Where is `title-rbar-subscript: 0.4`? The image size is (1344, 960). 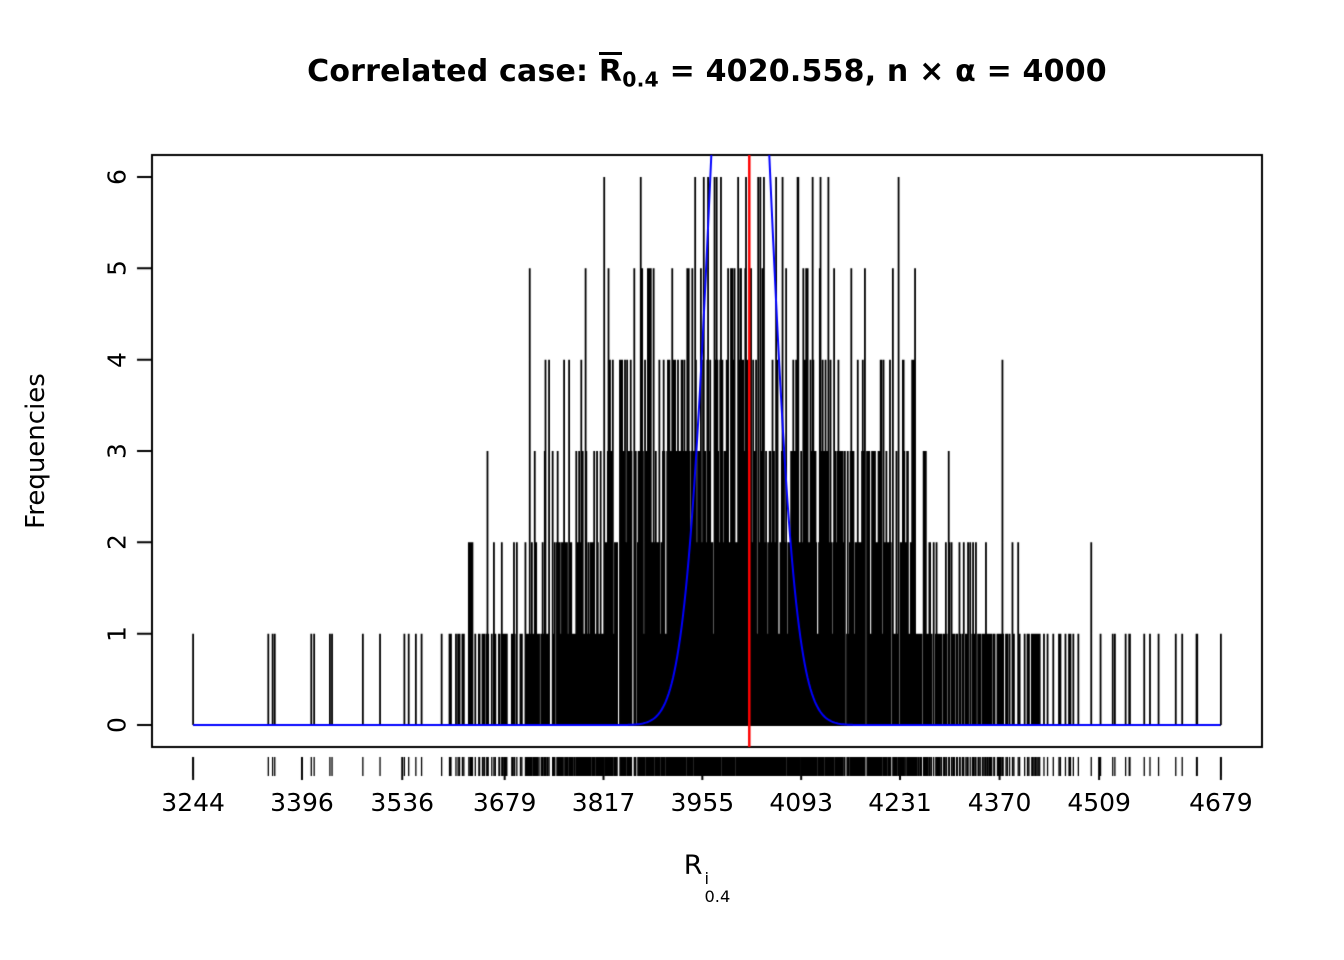
title-rbar-subscript: 0.4 is located at coordinates (640, 79).